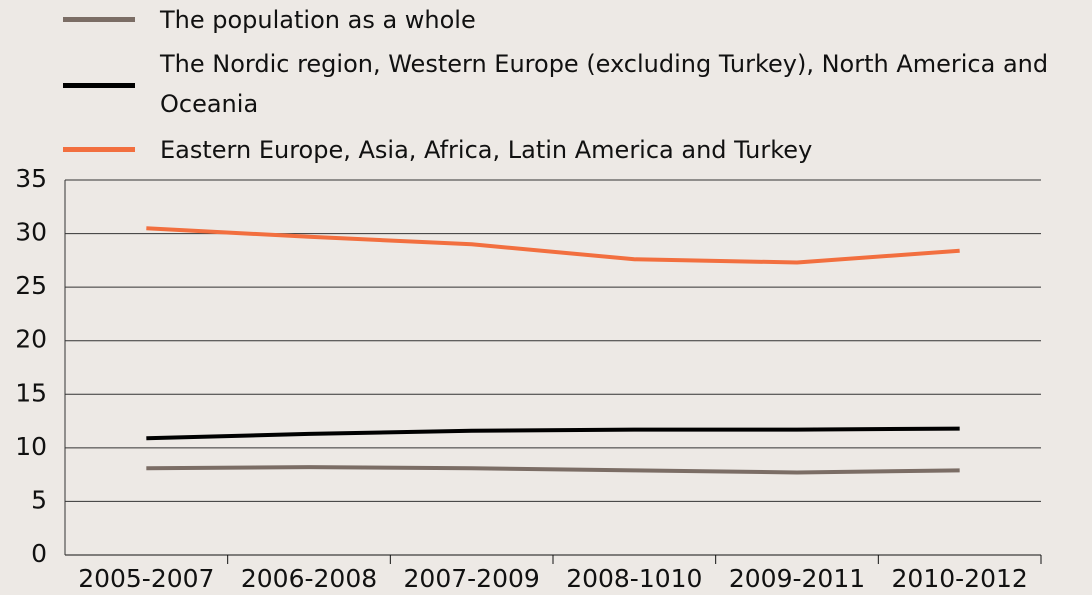  I want to click on y-tick-label: 30, so click(31, 232).